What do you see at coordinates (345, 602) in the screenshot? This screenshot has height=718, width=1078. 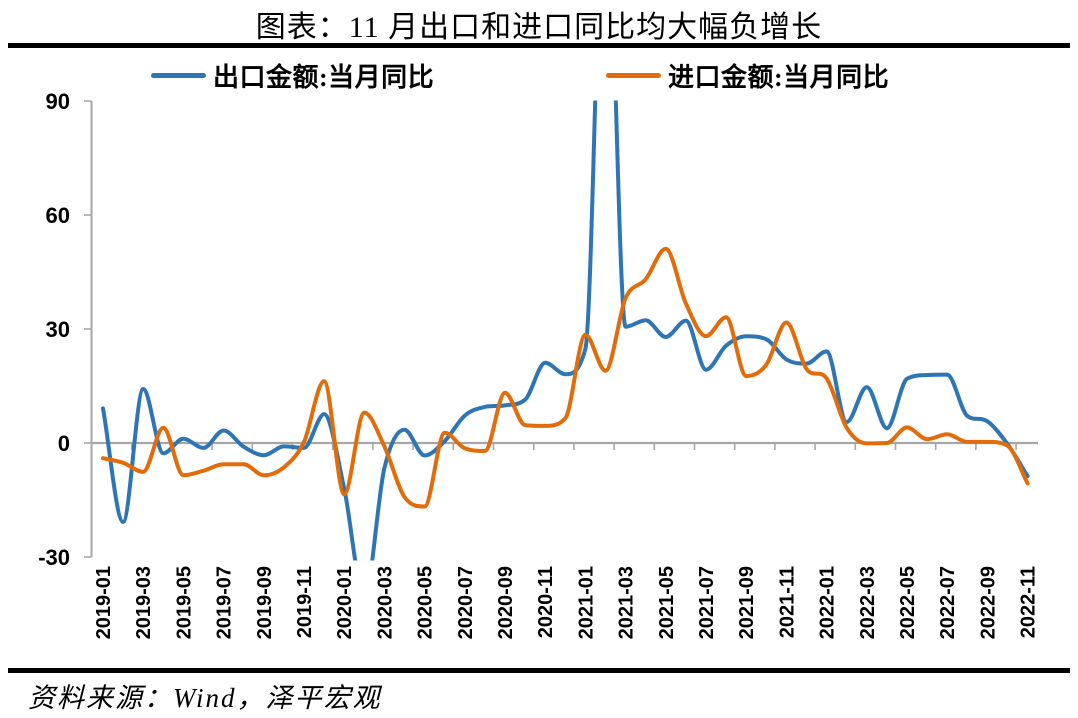 I see `x-tick-label: 2020-01` at bounding box center [345, 602].